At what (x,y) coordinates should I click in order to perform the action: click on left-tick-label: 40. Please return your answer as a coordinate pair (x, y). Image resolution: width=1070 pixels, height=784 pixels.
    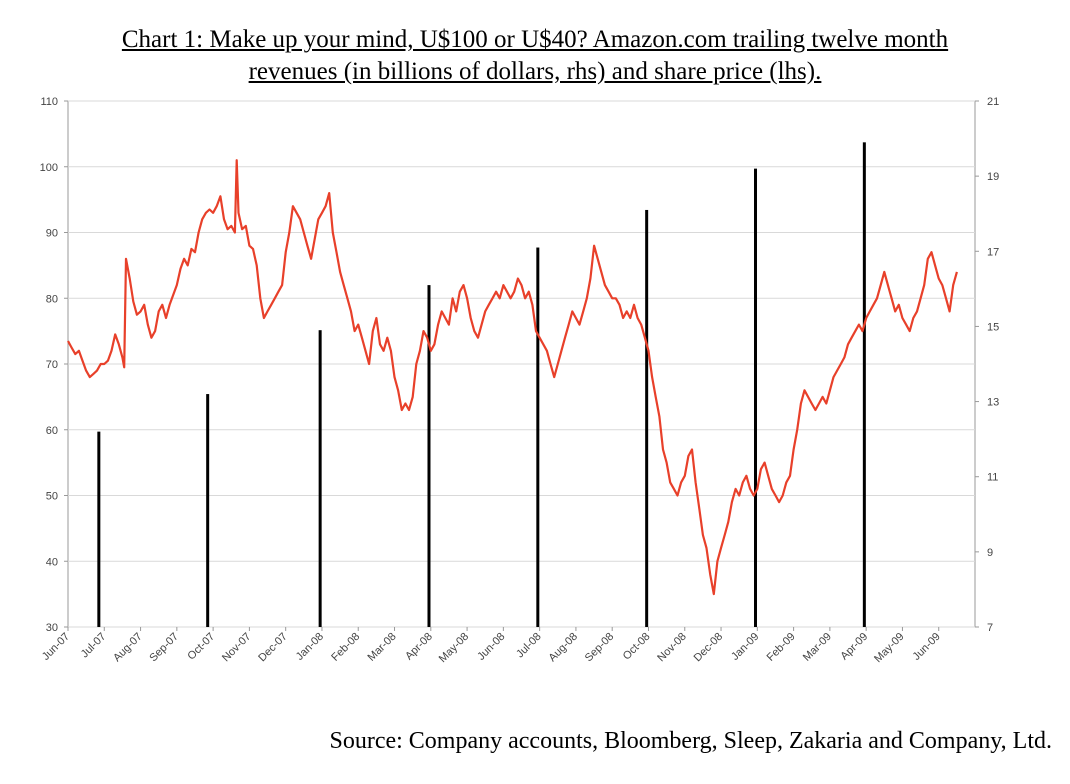
    Looking at the image, I should click on (52, 562).